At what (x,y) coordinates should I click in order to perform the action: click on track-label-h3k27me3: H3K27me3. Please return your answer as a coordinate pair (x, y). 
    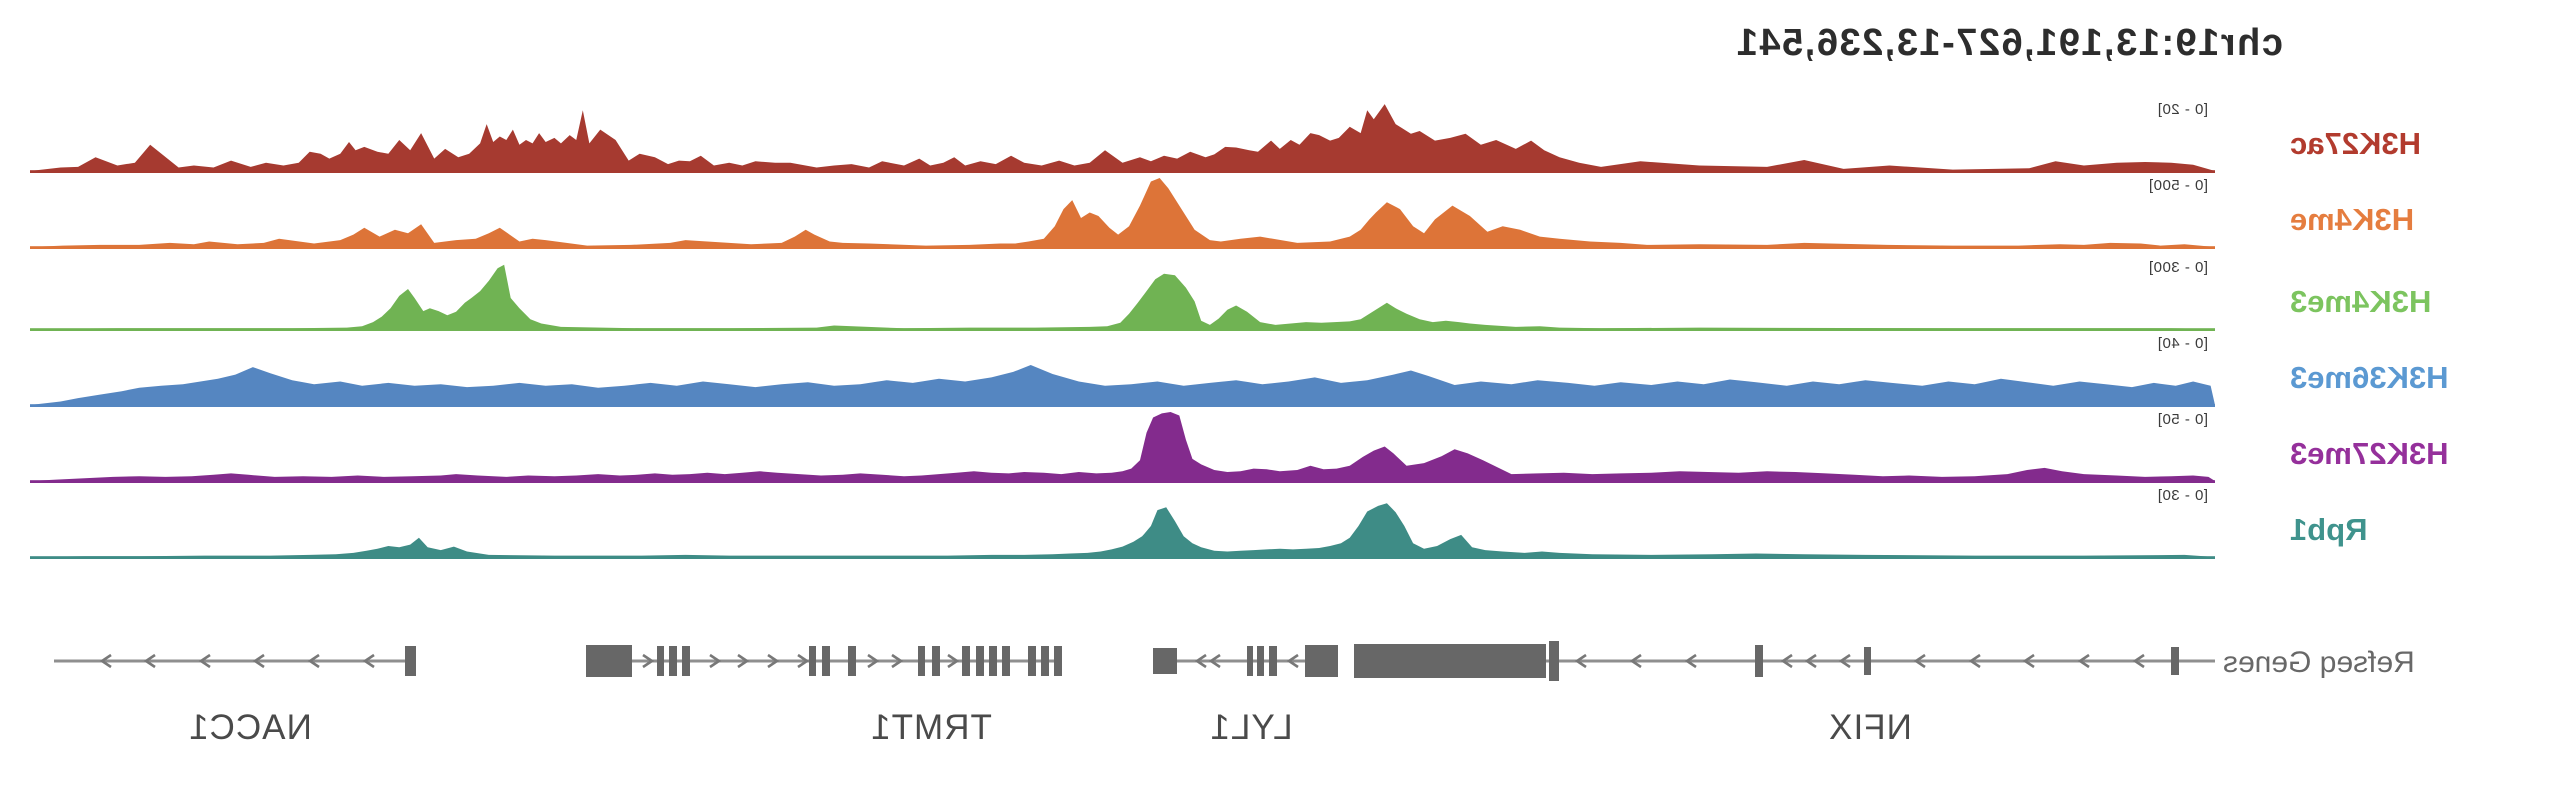
    Looking at the image, I should click on (2369, 453).